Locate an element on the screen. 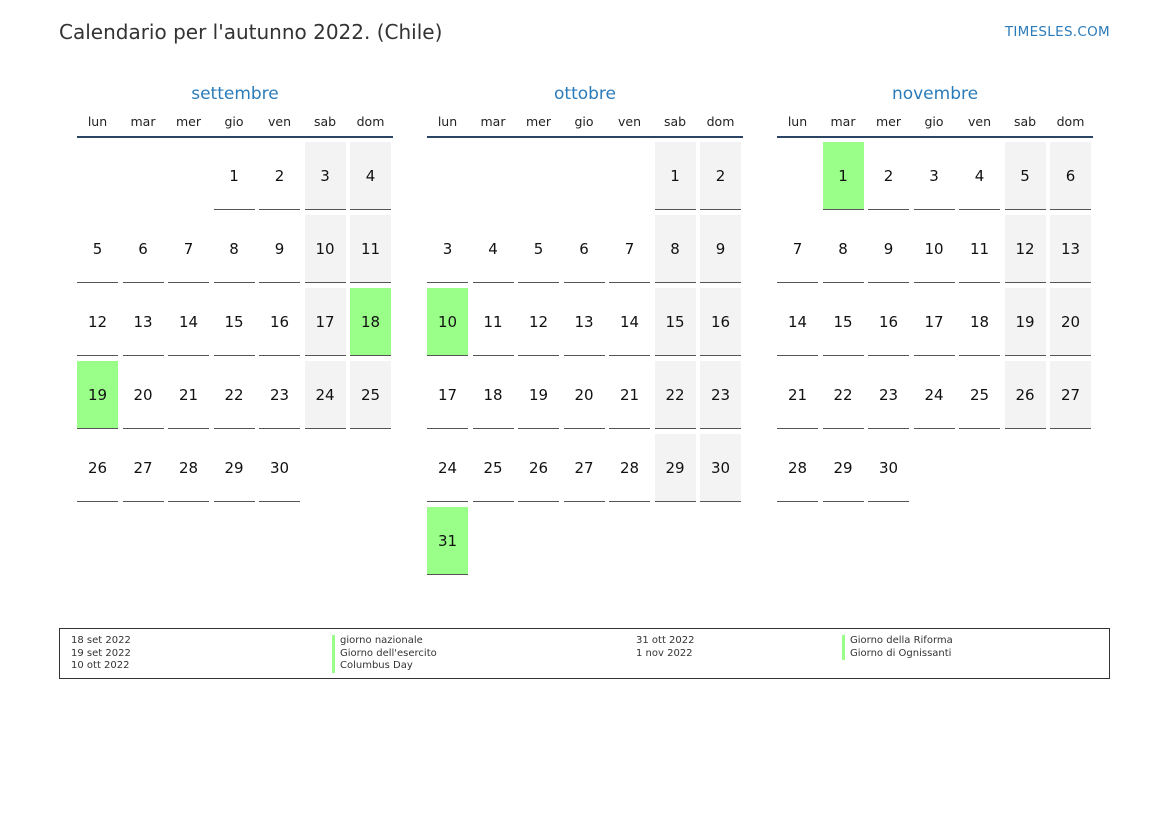  legend-holiday-name: giorno nazionale is located at coordinates (384, 641).